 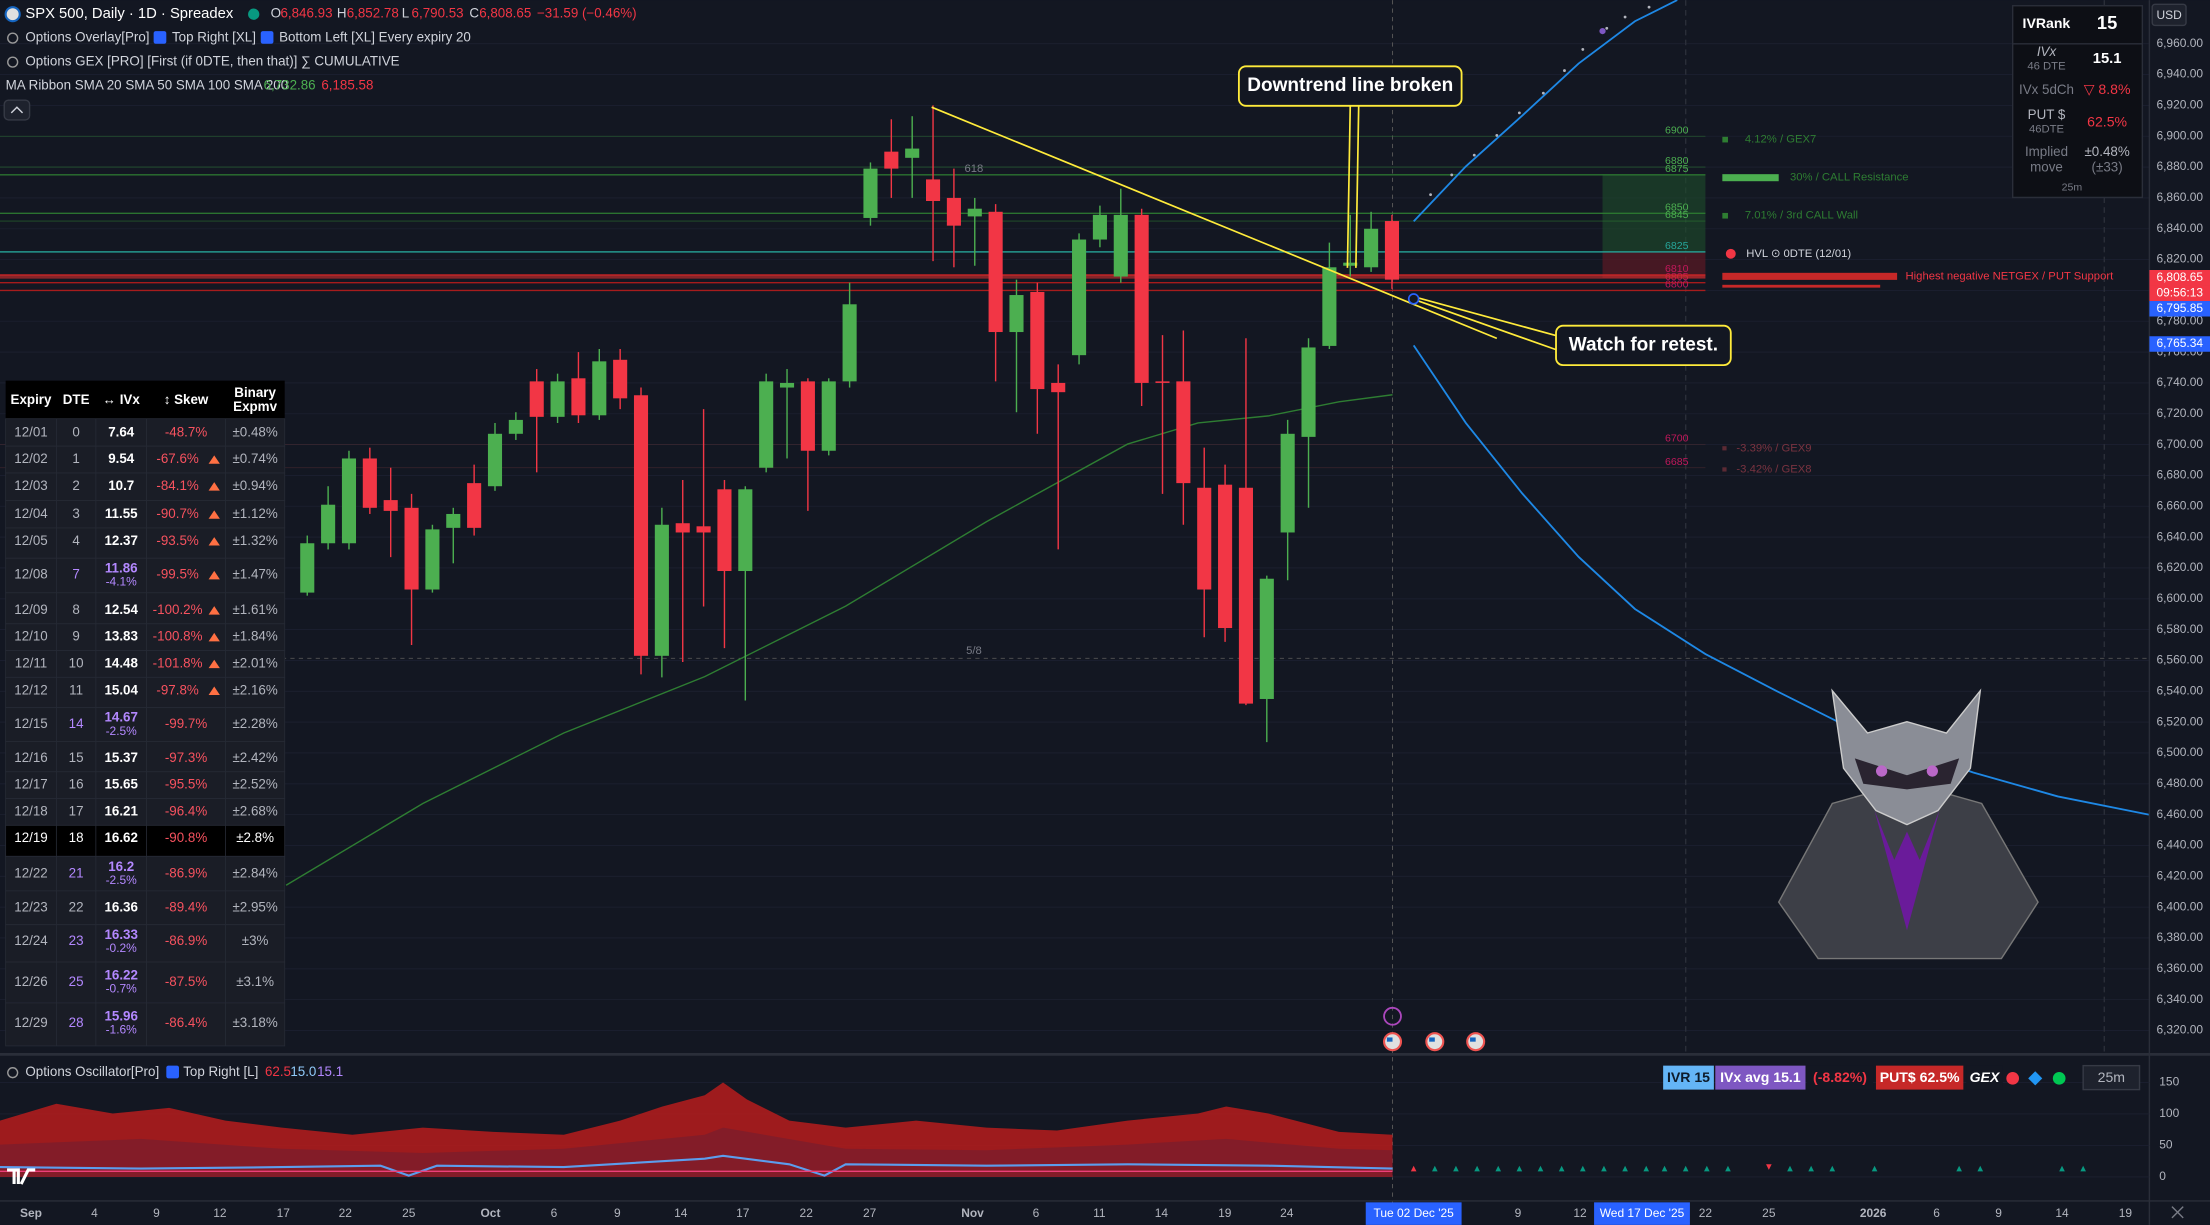 What do you see at coordinates (186, 981) in the screenshot?
I see `table-cell: -87.5%` at bounding box center [186, 981].